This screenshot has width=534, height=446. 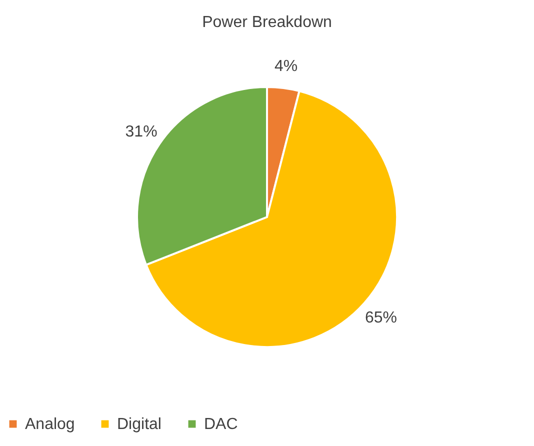 What do you see at coordinates (221, 424) in the screenshot?
I see `legend-label: DAC` at bounding box center [221, 424].